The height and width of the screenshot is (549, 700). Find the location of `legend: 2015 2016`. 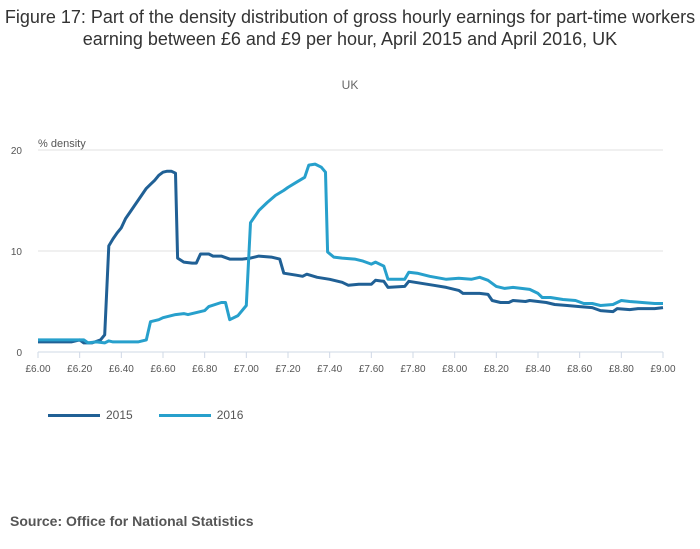

legend: 2015 2016 is located at coordinates (145, 415).